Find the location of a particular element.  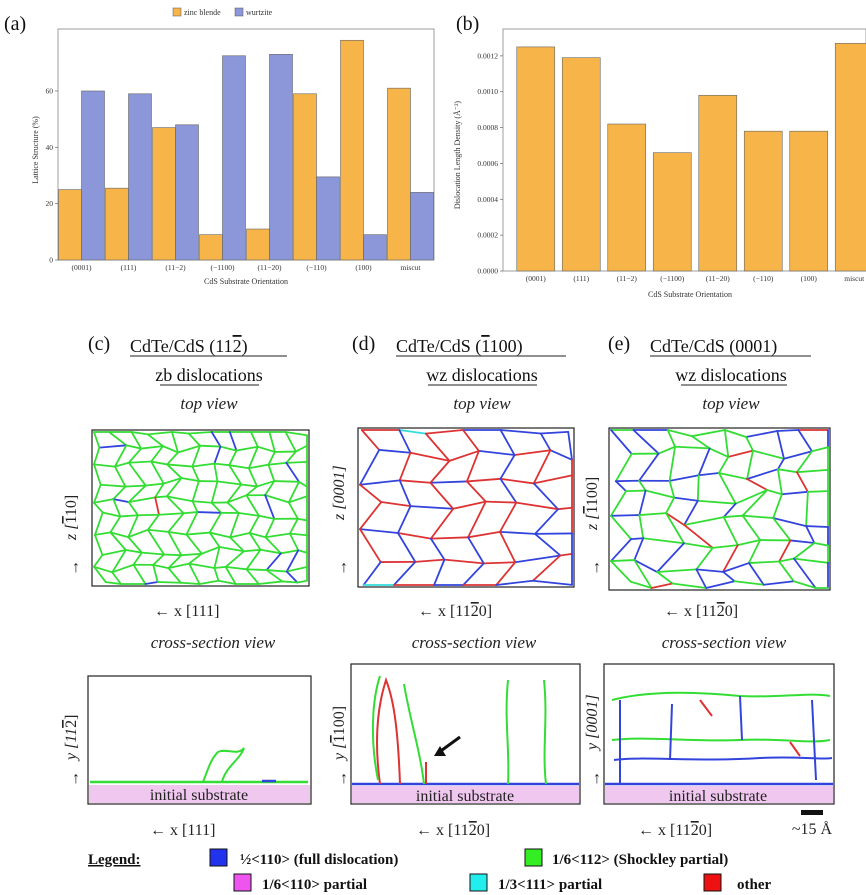

chart-a-xtick: (0001) is located at coordinates (82, 267).